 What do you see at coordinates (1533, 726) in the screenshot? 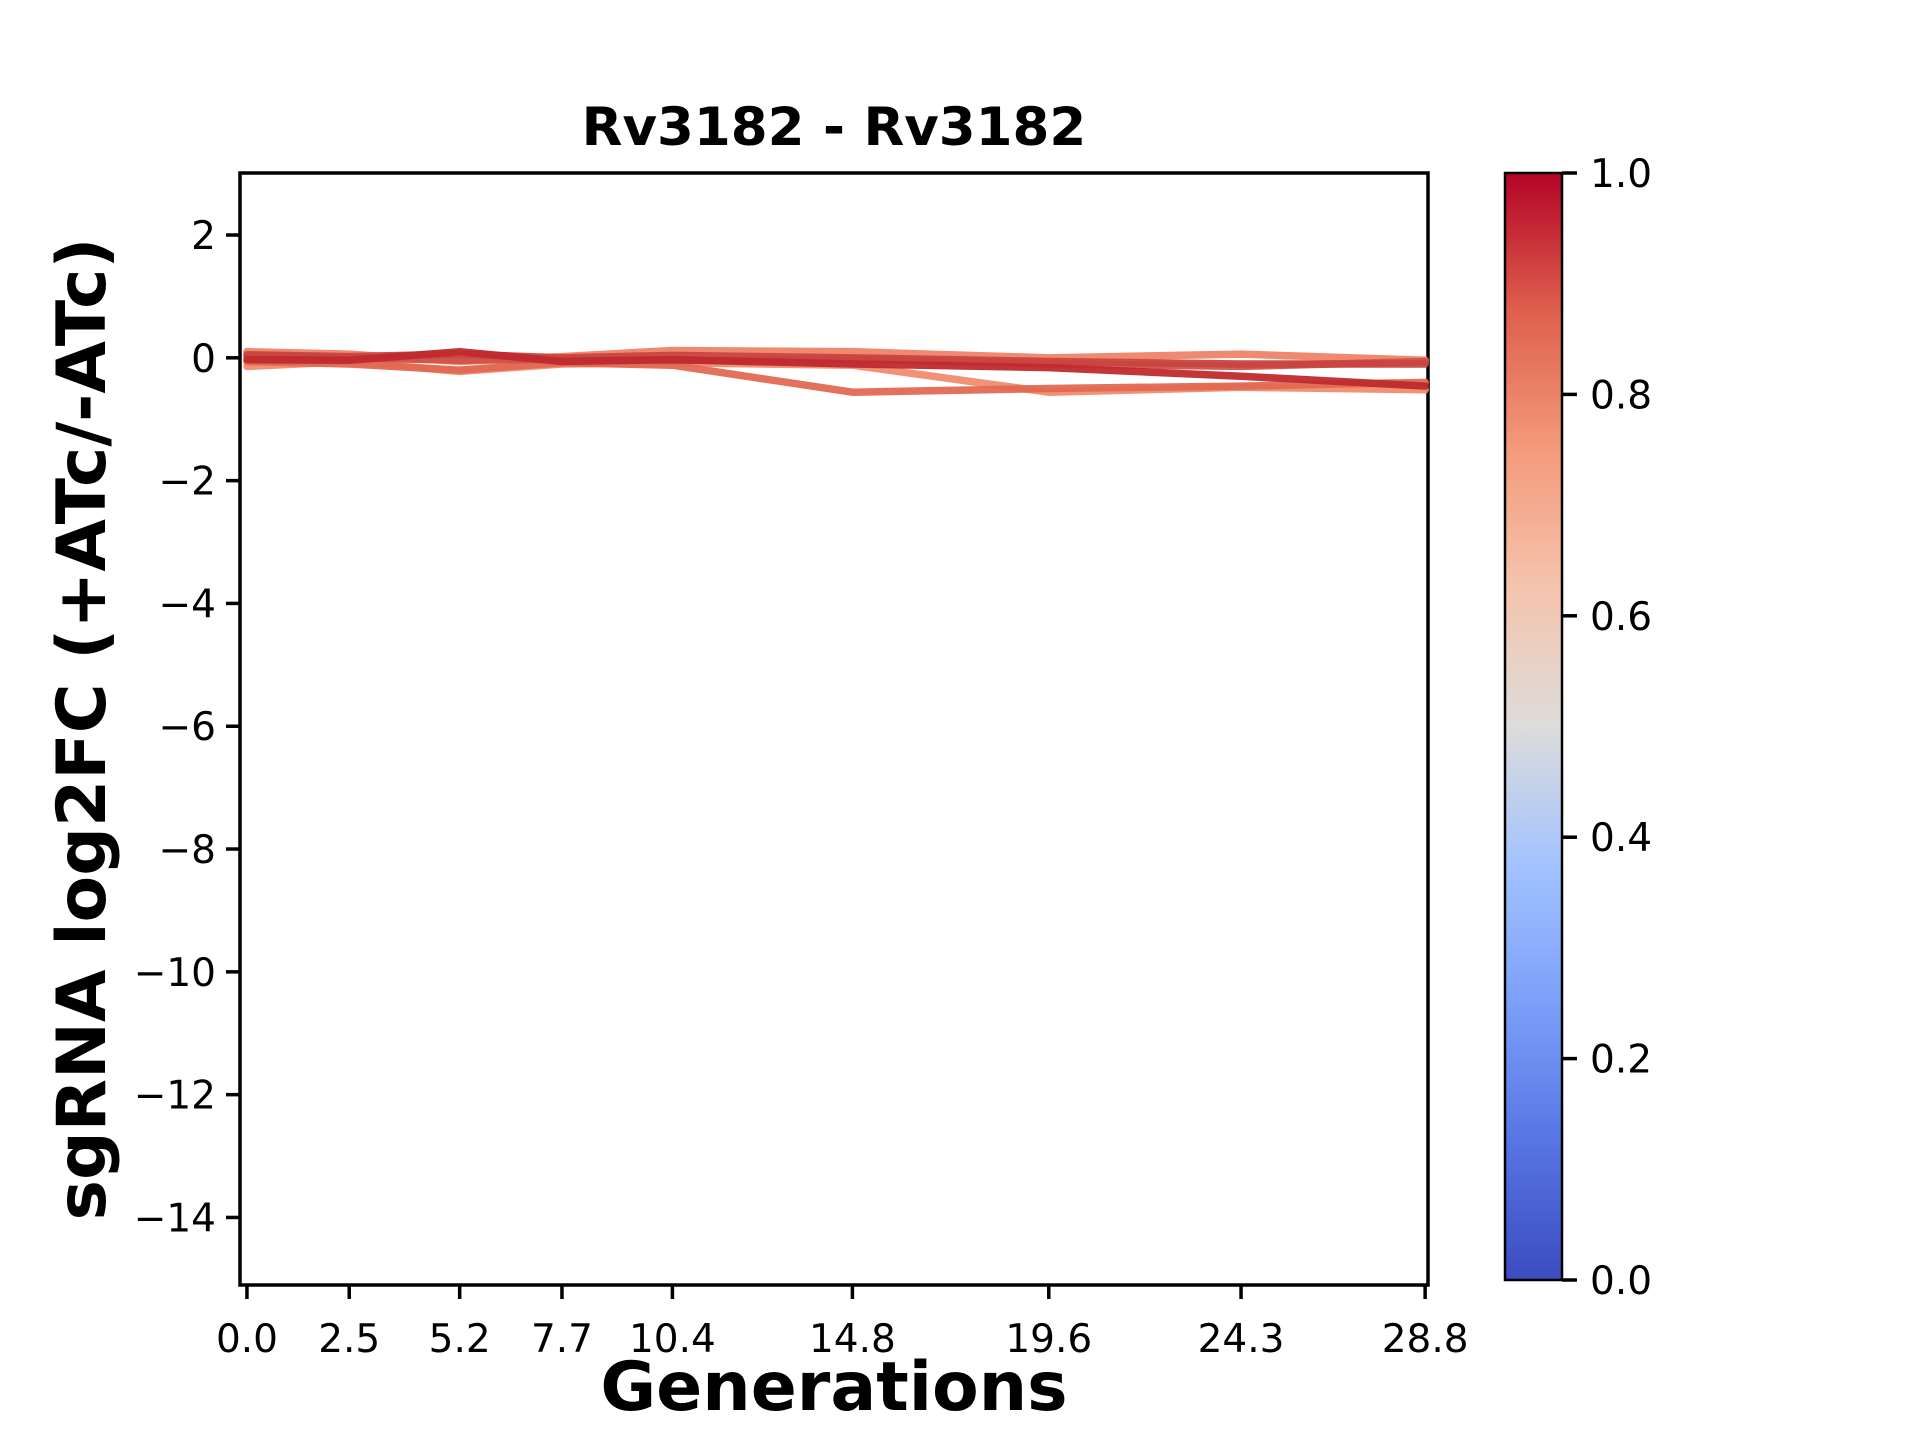
I see `colorbar-gradient` at bounding box center [1533, 726].